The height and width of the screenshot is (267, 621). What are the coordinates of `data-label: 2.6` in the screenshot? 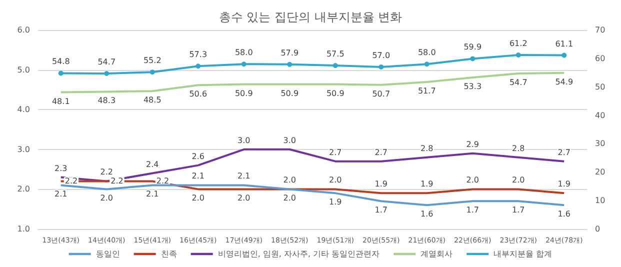 It's located at (198, 156).